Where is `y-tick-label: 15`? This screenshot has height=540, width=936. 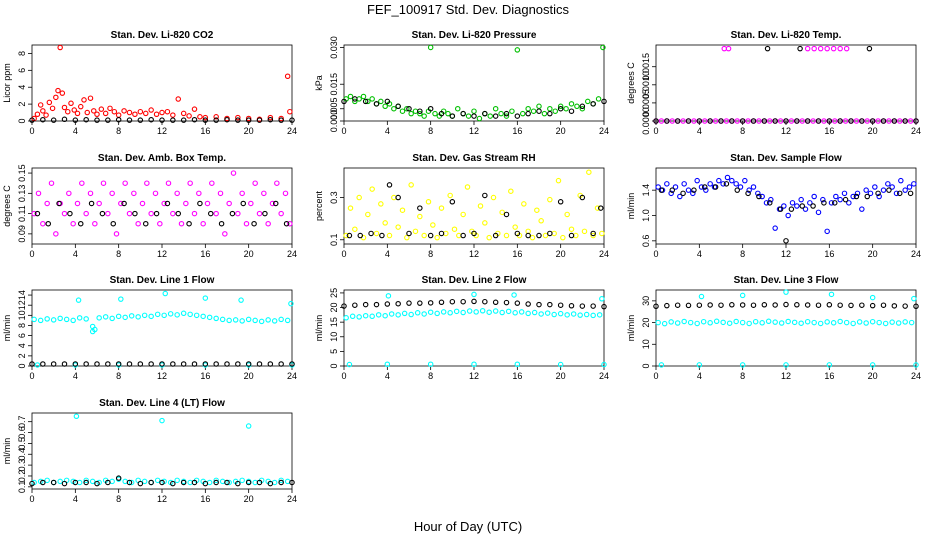 y-tick-label: 15 is located at coordinates (334, 322).